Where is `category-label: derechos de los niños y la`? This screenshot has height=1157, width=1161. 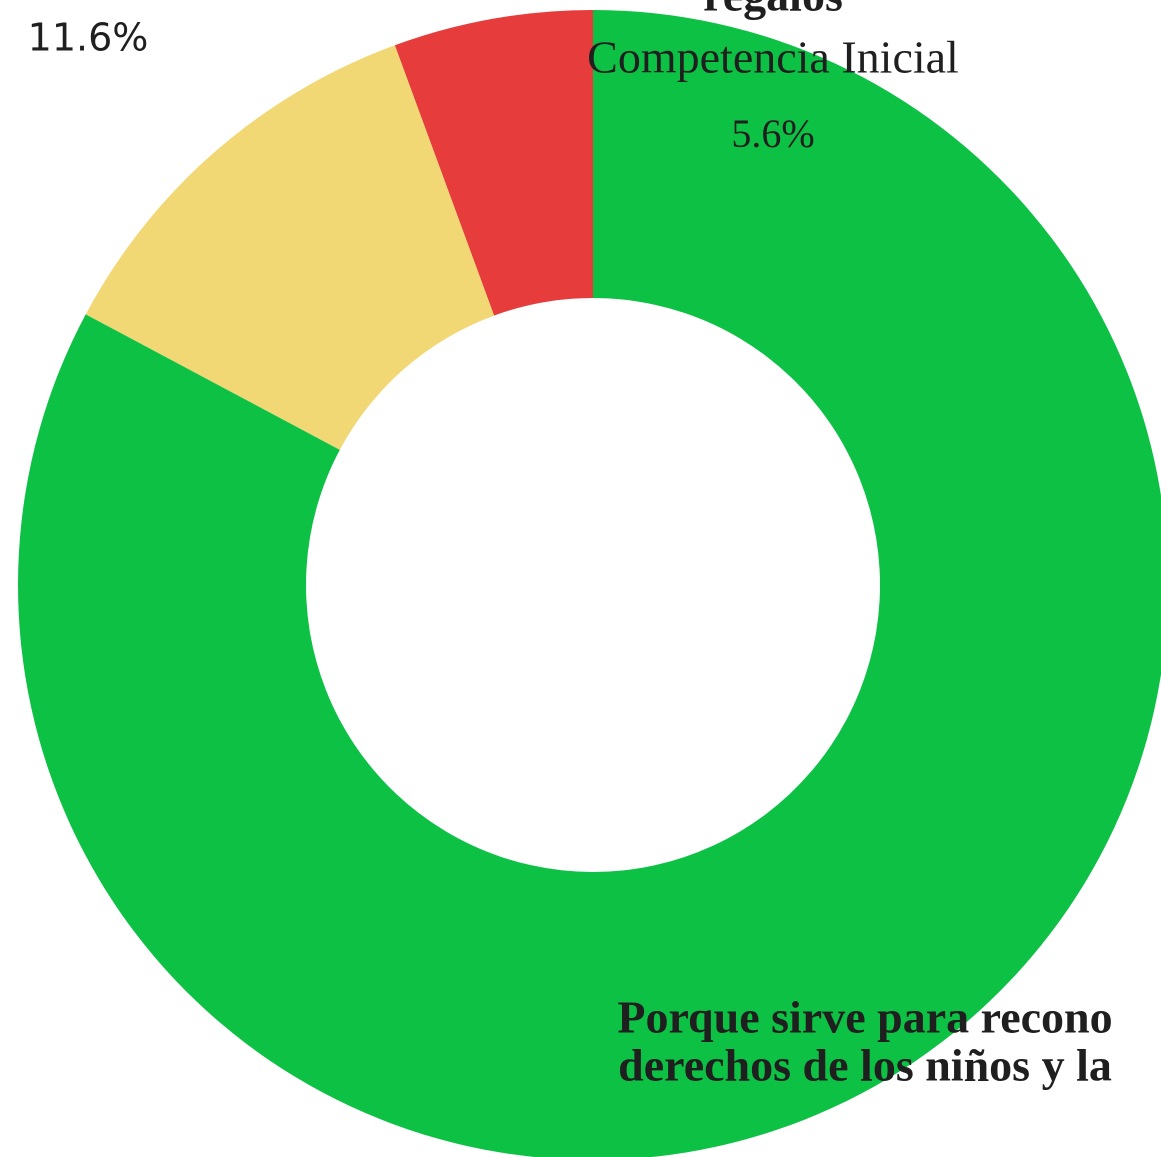 category-label: derechos de los niños y la is located at coordinates (865, 1065).